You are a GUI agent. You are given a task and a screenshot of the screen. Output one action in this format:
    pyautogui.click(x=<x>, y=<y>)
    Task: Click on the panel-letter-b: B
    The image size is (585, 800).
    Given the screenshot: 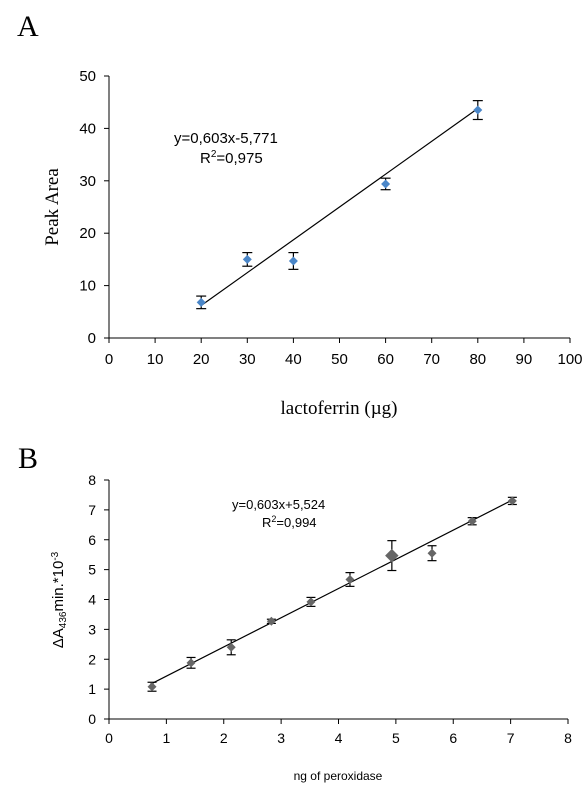 What is the action you would take?
    pyautogui.click(x=28, y=458)
    